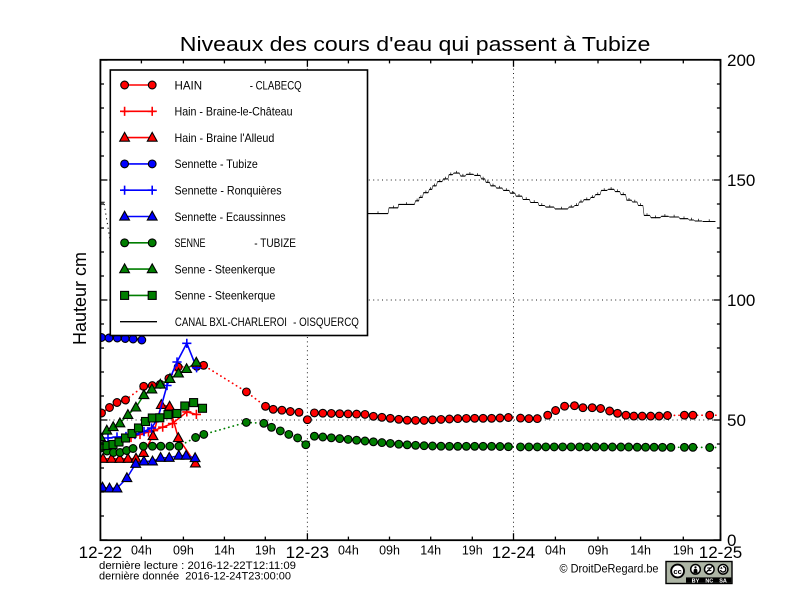 The height and width of the screenshot is (605, 800). Describe the element at coordinates (225, 138) in the screenshot. I see `svg-text: Hain - Braine l'Alleud` at that location.